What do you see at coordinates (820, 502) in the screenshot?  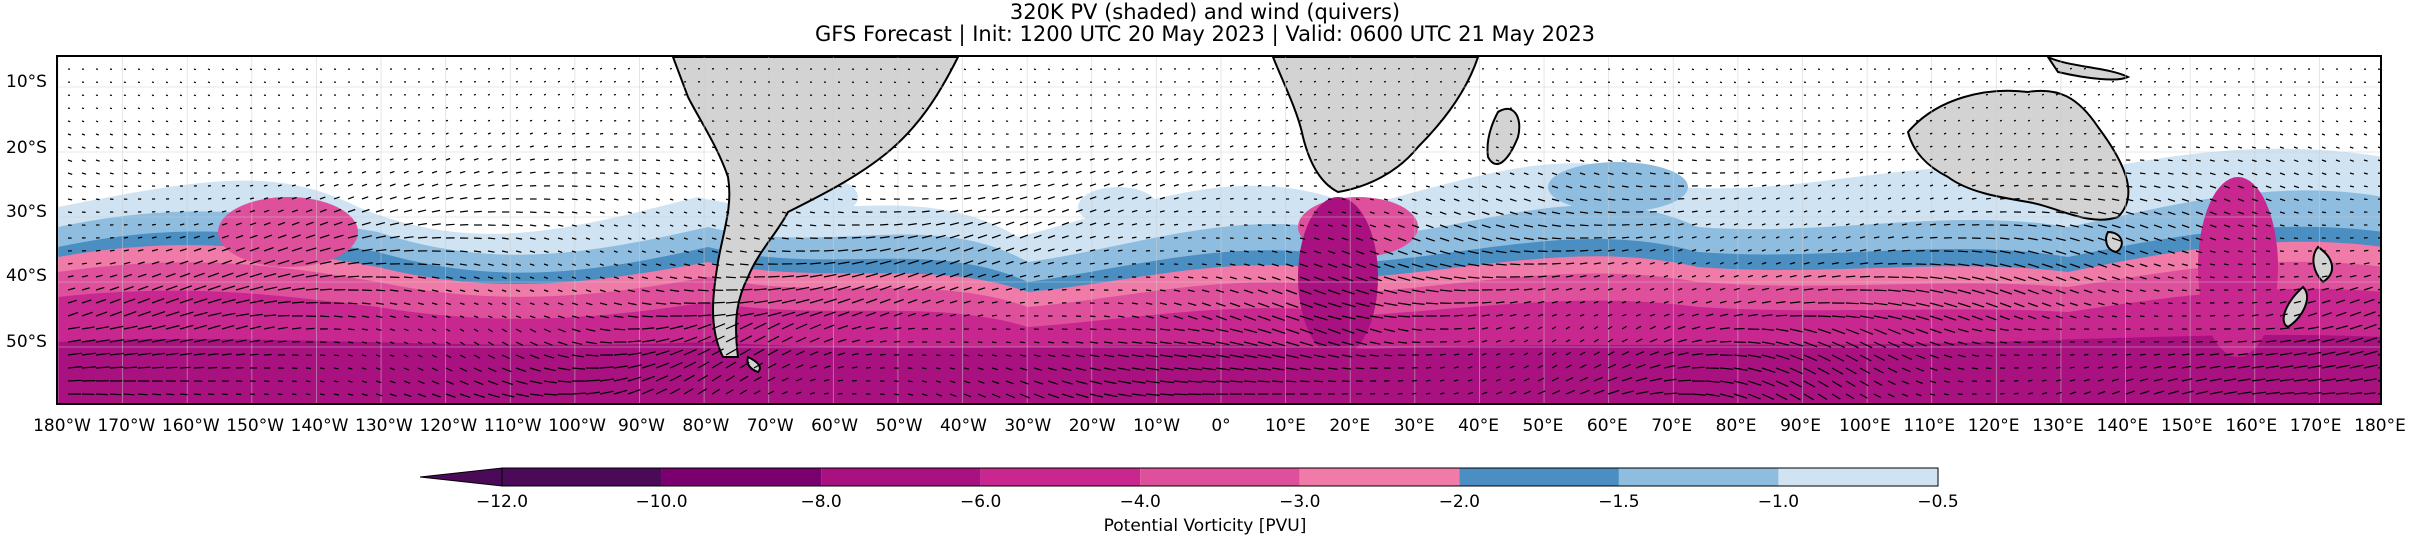 I see `colorbar-tick-label: −8.0` at bounding box center [820, 502].